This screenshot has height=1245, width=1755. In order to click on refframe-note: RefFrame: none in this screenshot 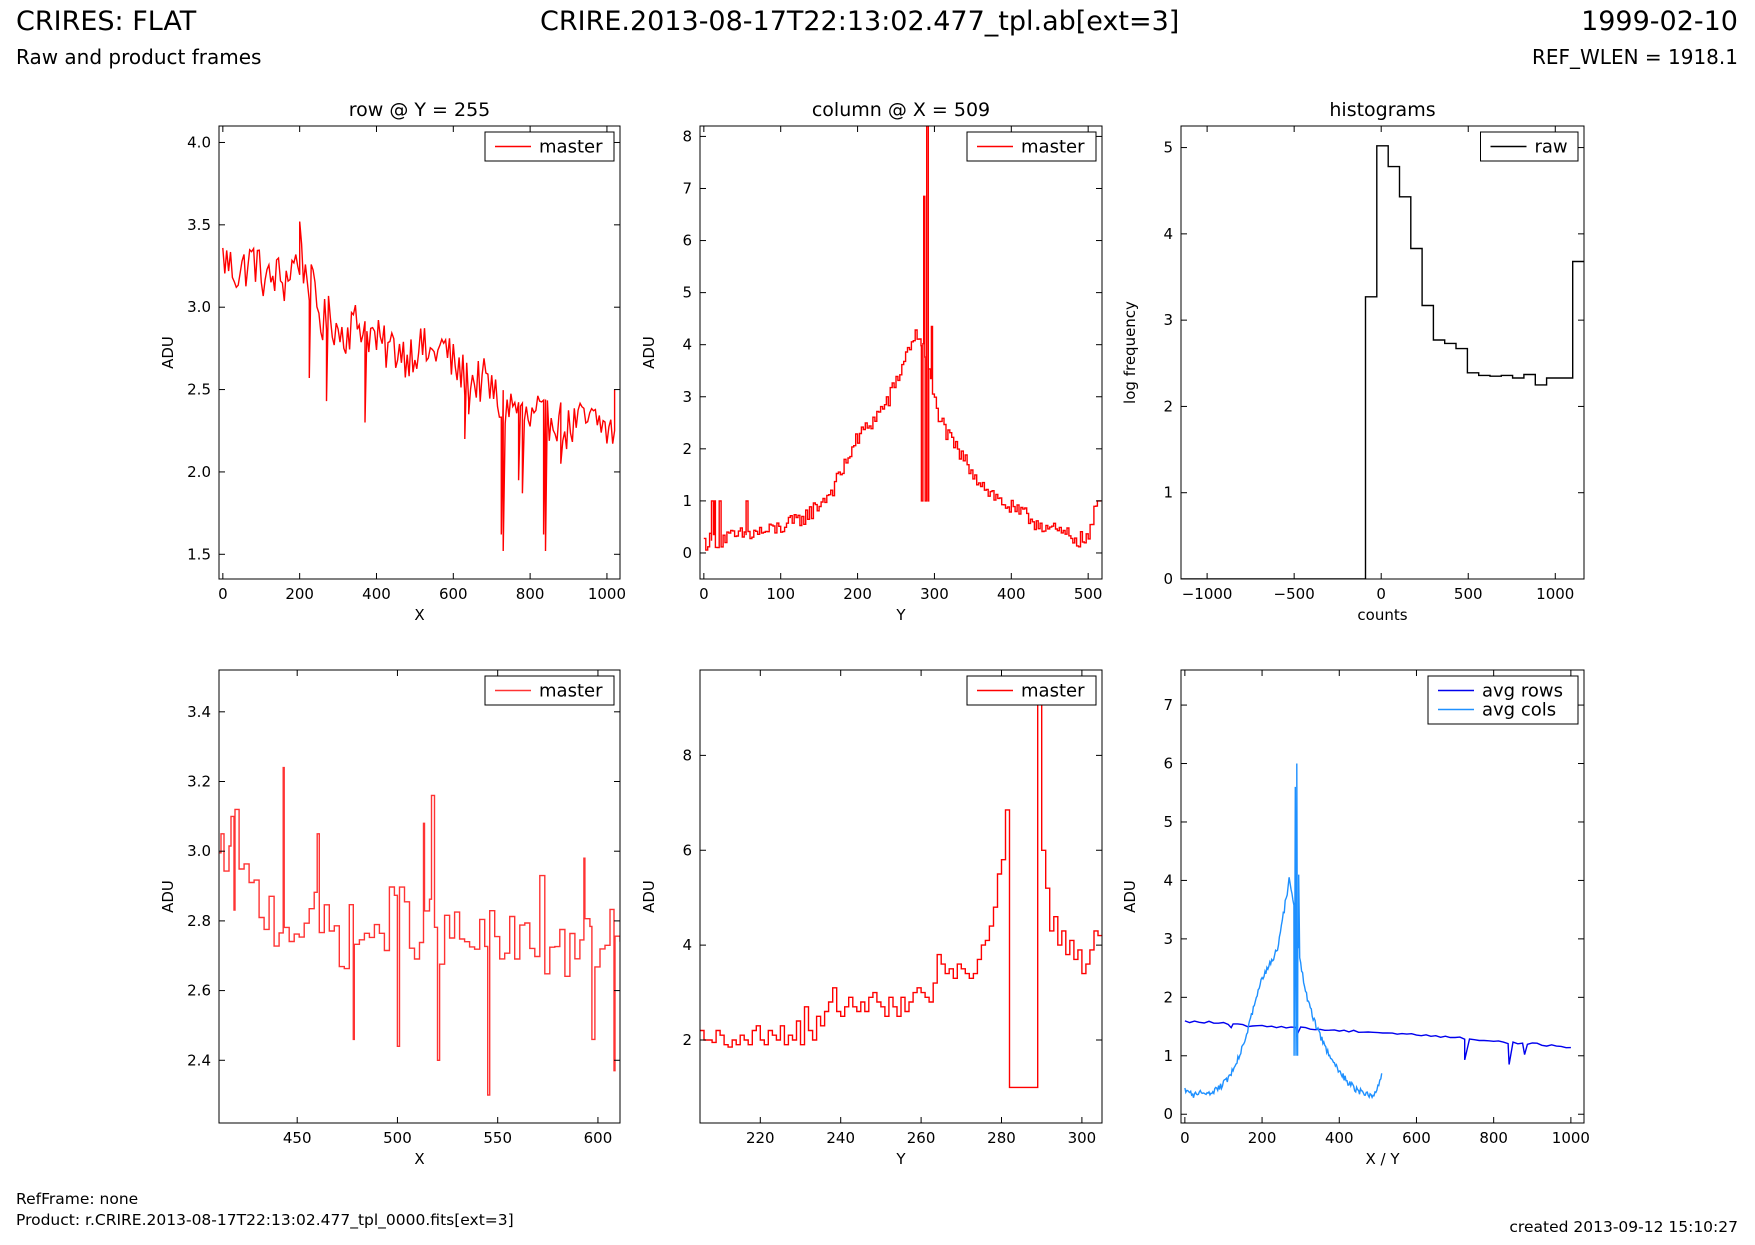, I will do `click(77, 1199)`.